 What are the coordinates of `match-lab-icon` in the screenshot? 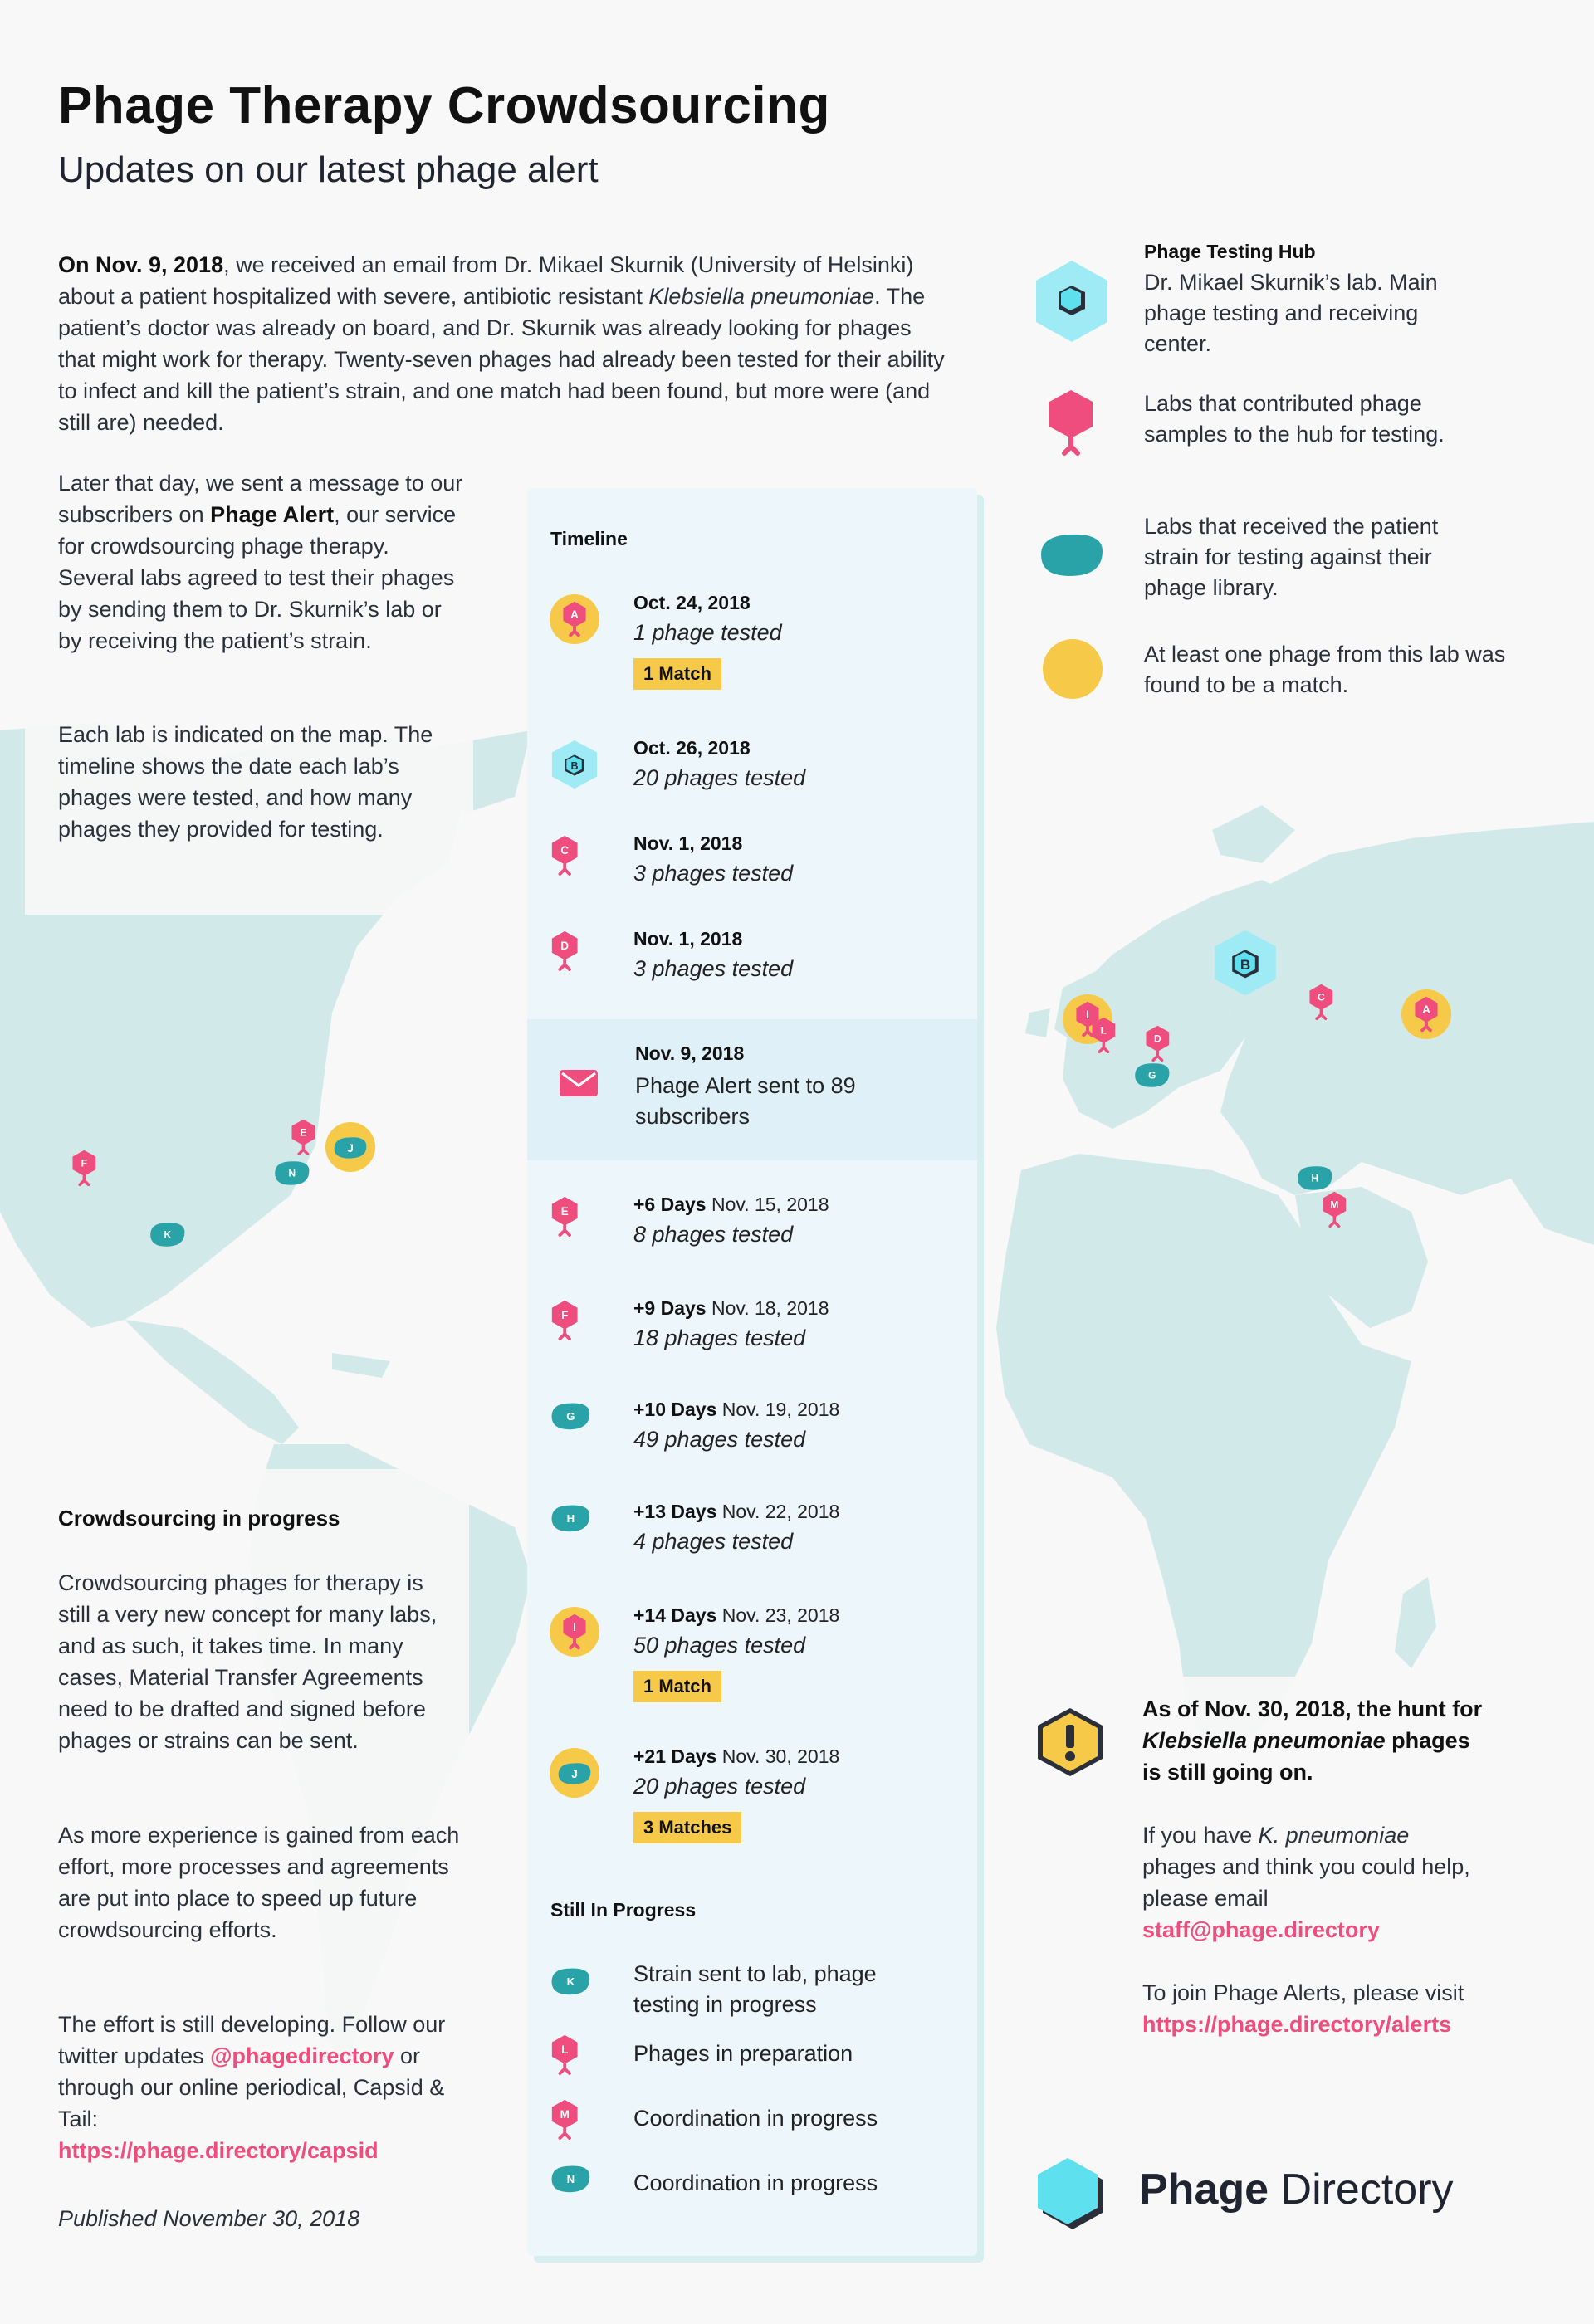 It's located at (1073, 669).